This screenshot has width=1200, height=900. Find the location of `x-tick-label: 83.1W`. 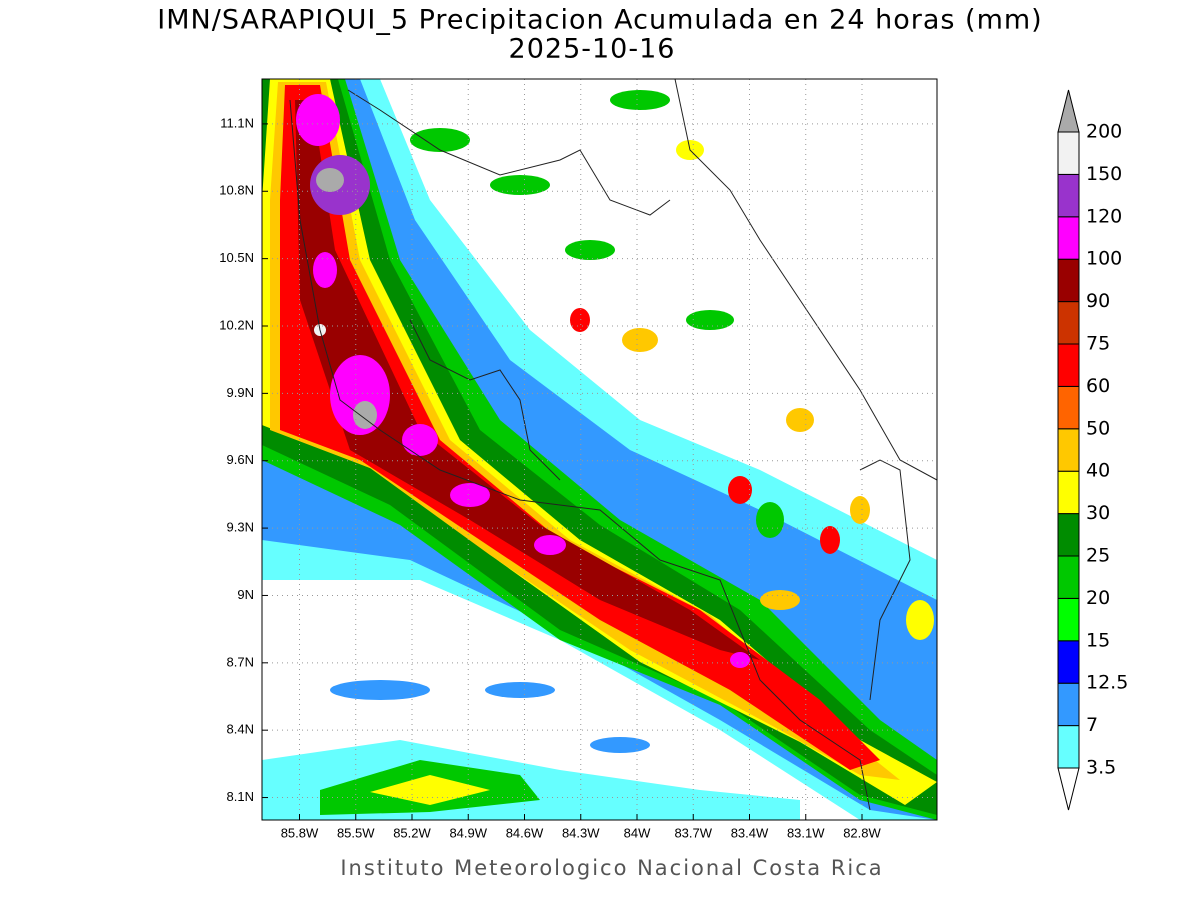

x-tick-label: 83.1W is located at coordinates (806, 832).